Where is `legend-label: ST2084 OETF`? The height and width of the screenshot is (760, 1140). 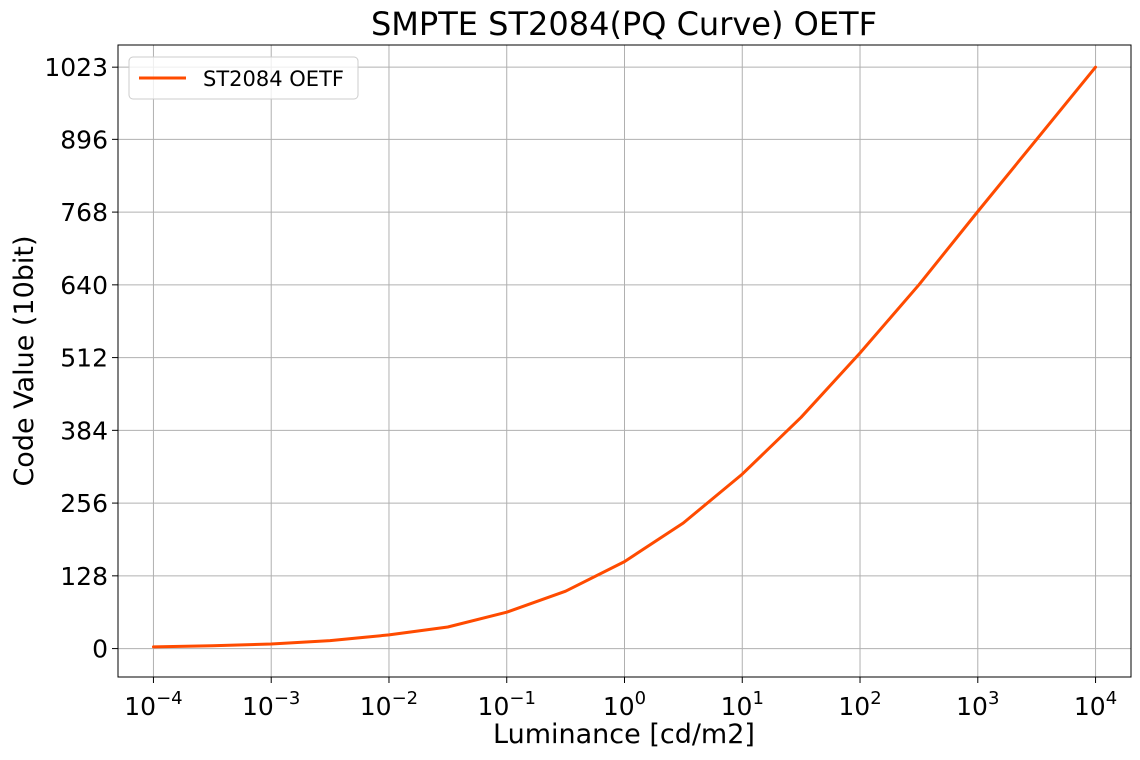 legend-label: ST2084 OETF is located at coordinates (273, 79).